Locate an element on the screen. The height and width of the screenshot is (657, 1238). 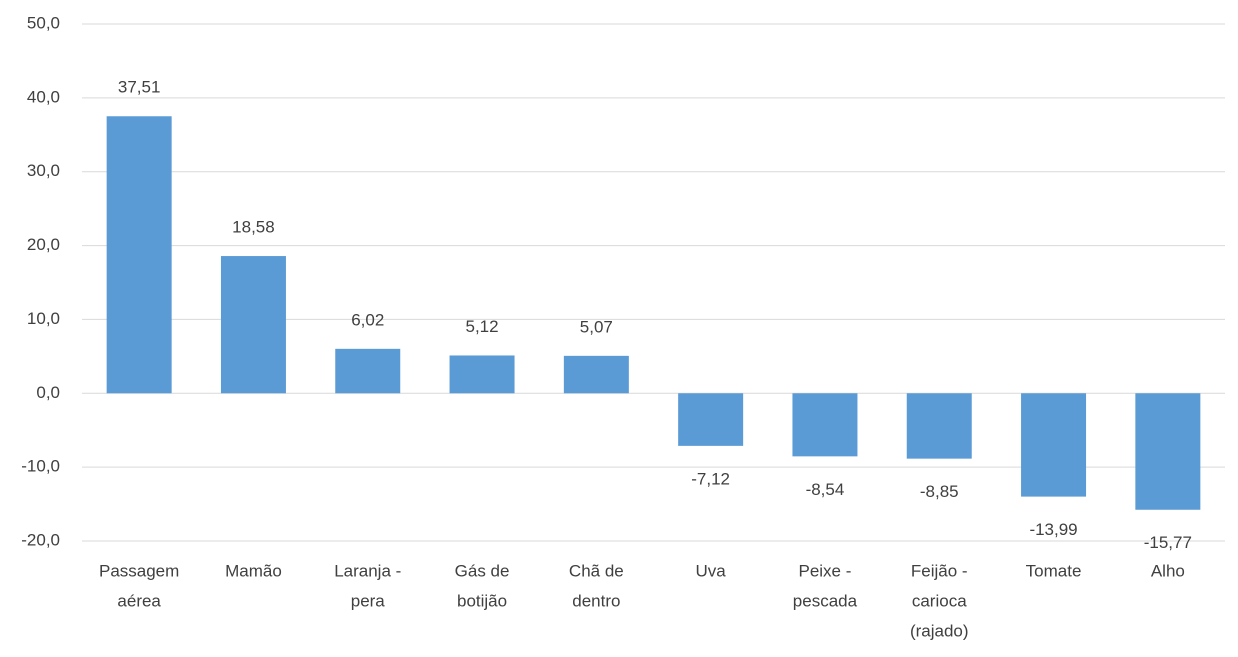
x-tick-label: Alho is located at coordinates (1168, 570).